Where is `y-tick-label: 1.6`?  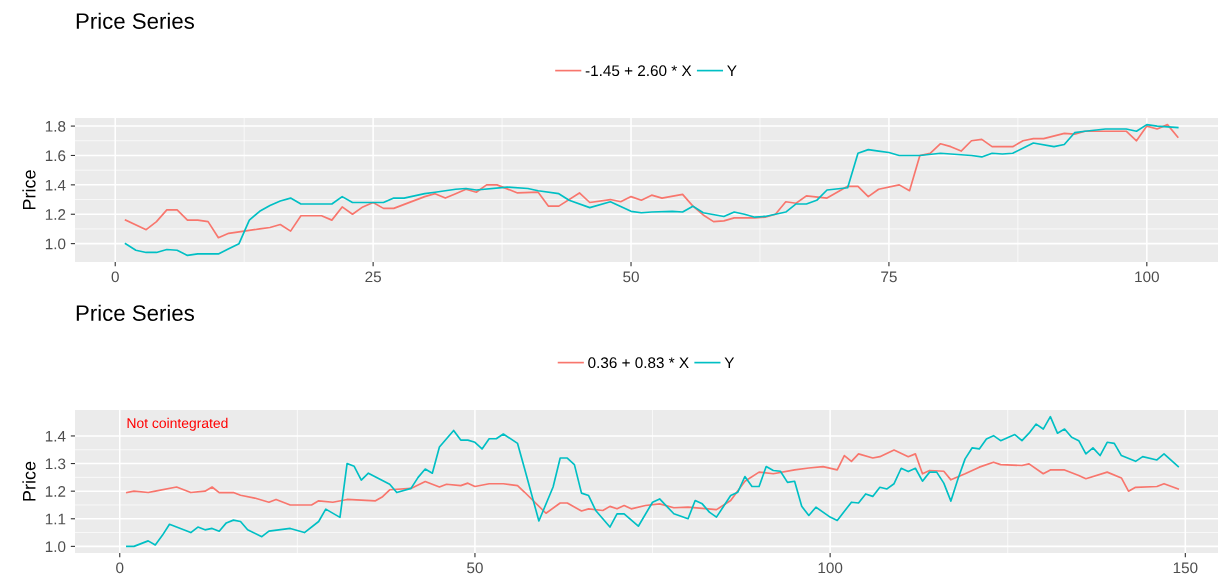
y-tick-label: 1.6 is located at coordinates (55, 156).